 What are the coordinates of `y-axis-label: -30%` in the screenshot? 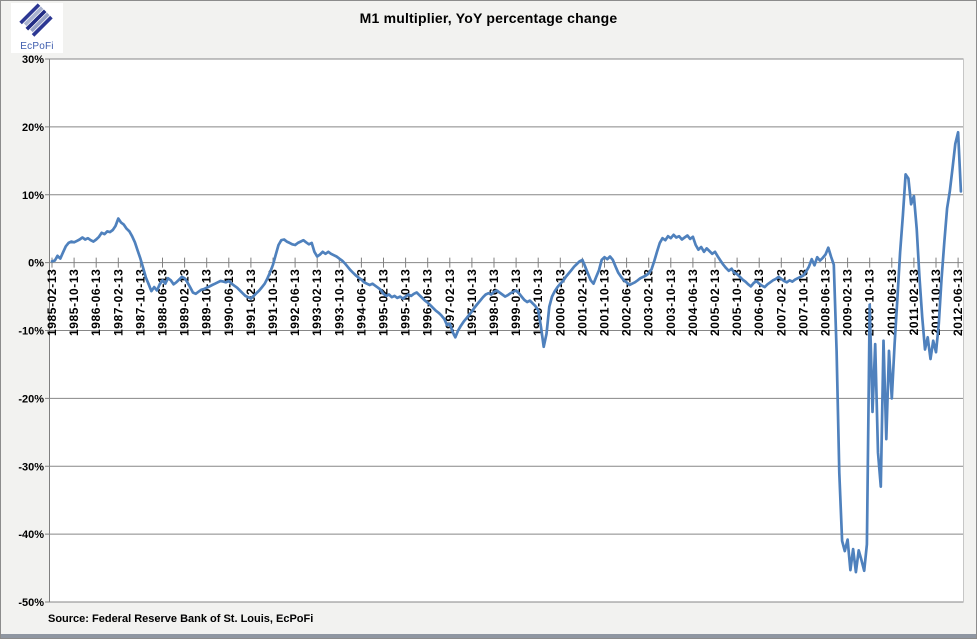 It's located at (31, 467).